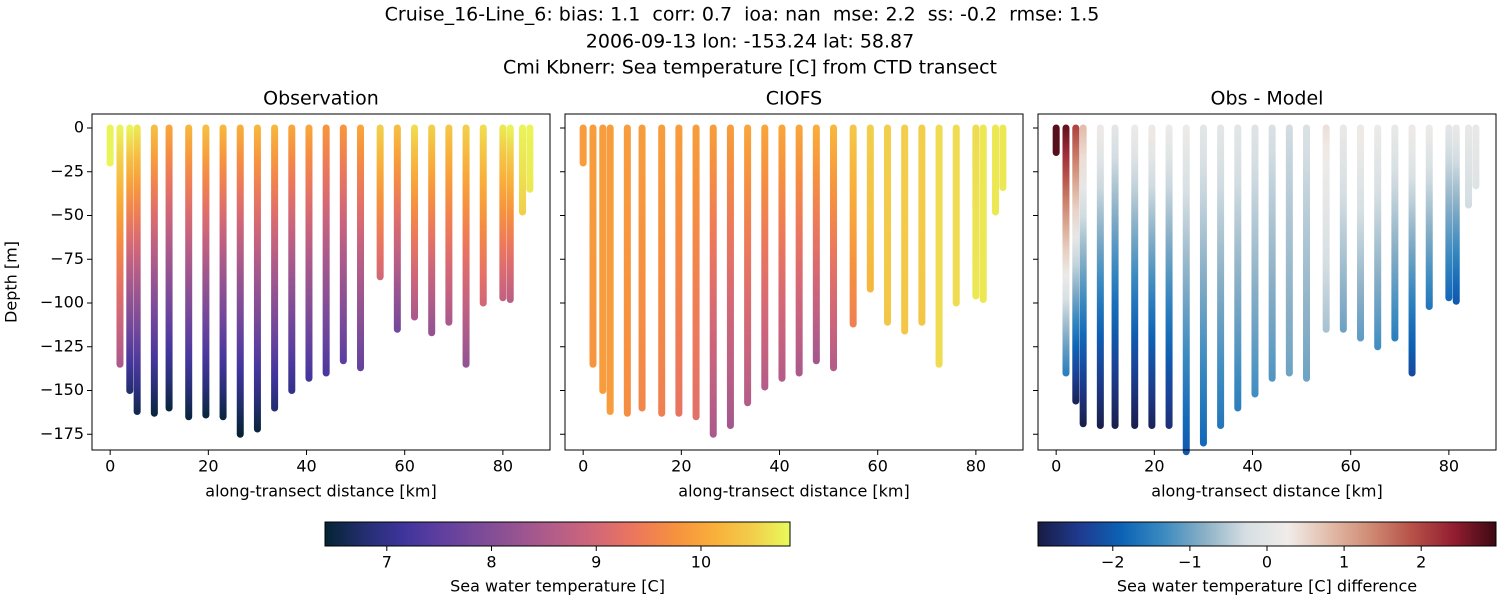 This screenshot has height=600, width=1500. I want to click on colorbar-label: Sea water temperature [C] difference, so click(1267, 586).